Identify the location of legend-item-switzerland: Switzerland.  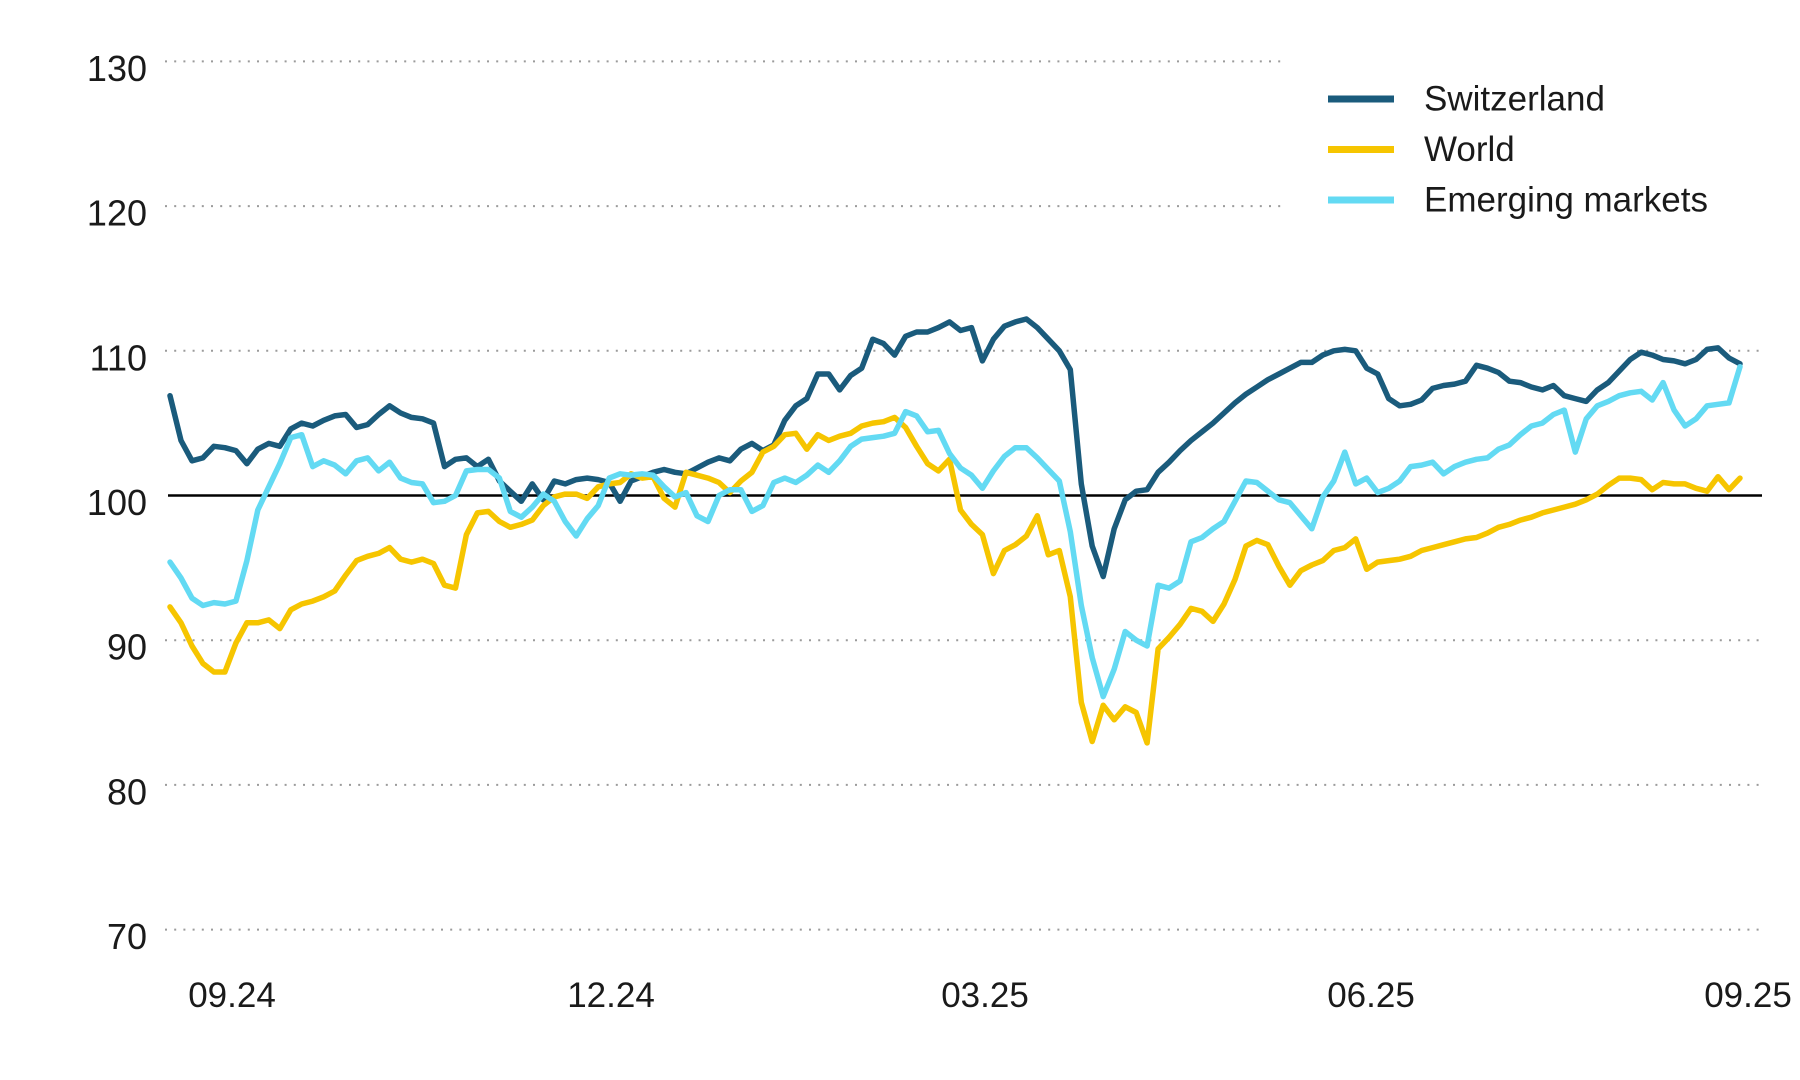
(1466, 98).